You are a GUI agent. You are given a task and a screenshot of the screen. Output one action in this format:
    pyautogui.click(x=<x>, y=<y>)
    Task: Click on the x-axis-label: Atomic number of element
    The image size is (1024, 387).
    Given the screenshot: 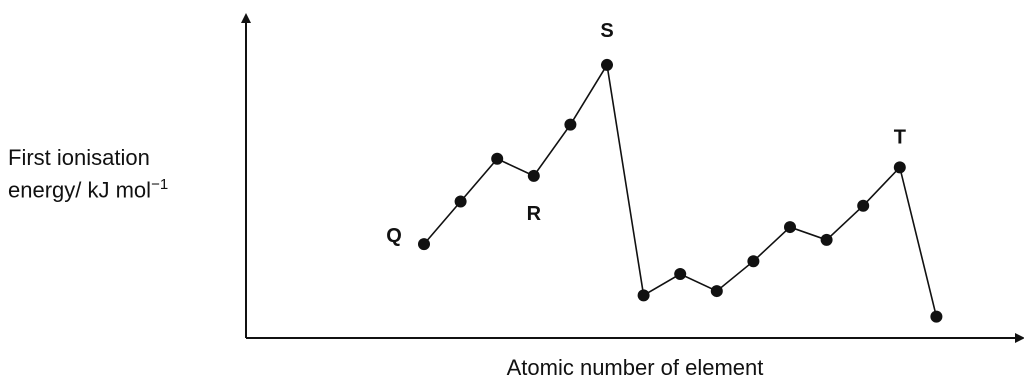 What is the action you would take?
    pyautogui.click(x=635, y=367)
    